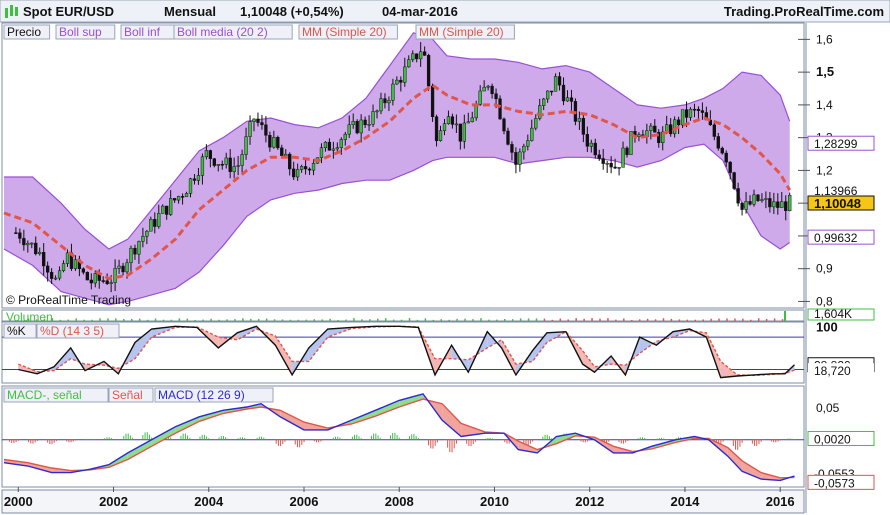 The image size is (890, 515). I want to click on stoch-legend-label: %D (14 3 5), so click(72, 331).